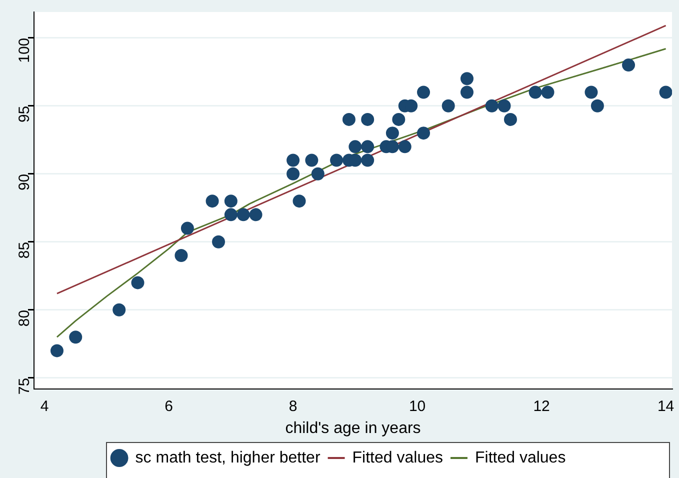  Describe the element at coordinates (25, 386) in the screenshot. I see `y-tick-label: 75` at that location.